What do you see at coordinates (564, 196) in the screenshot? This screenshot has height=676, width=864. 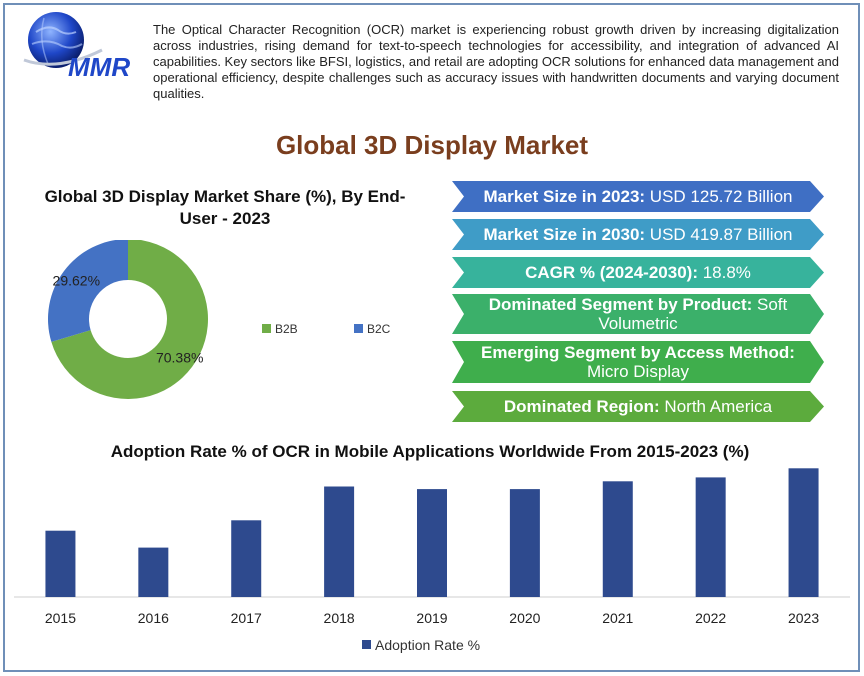 I see `stat-label: Market Size in 2023:` at bounding box center [564, 196].